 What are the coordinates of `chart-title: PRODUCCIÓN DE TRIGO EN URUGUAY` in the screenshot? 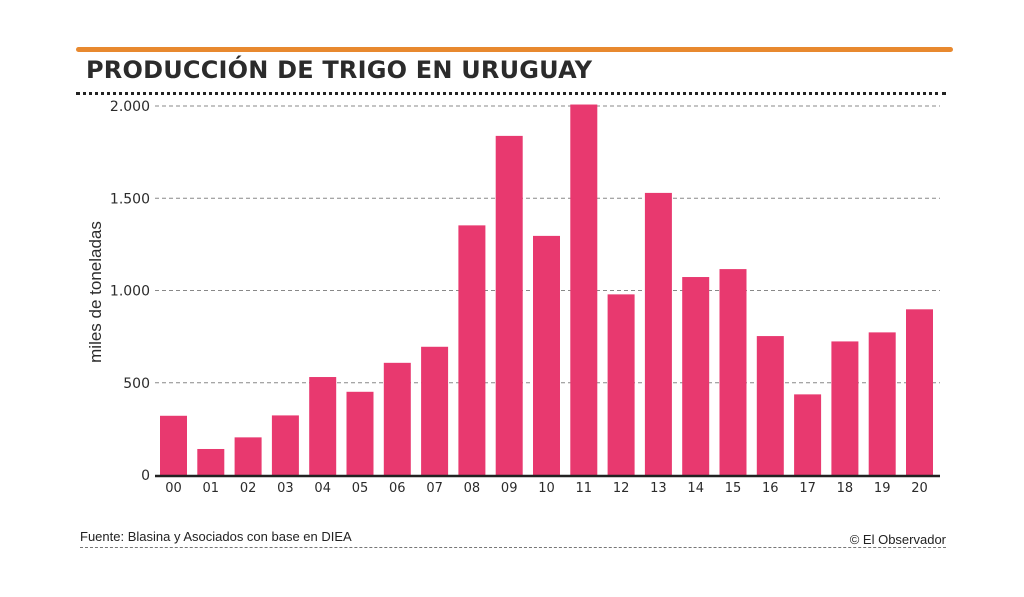 It's located at (339, 70).